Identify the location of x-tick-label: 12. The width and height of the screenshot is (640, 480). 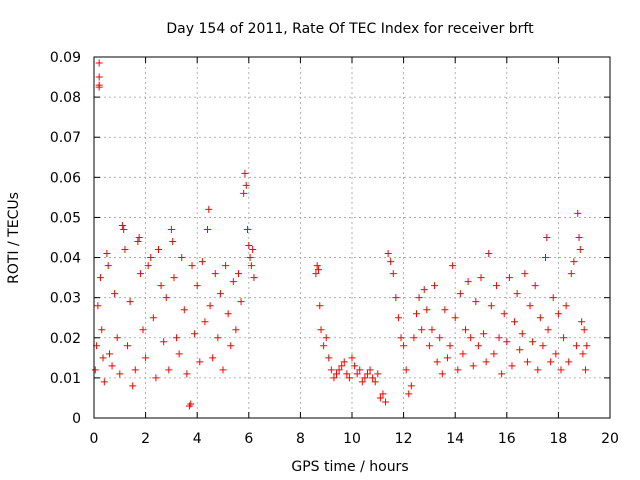
(404, 439).